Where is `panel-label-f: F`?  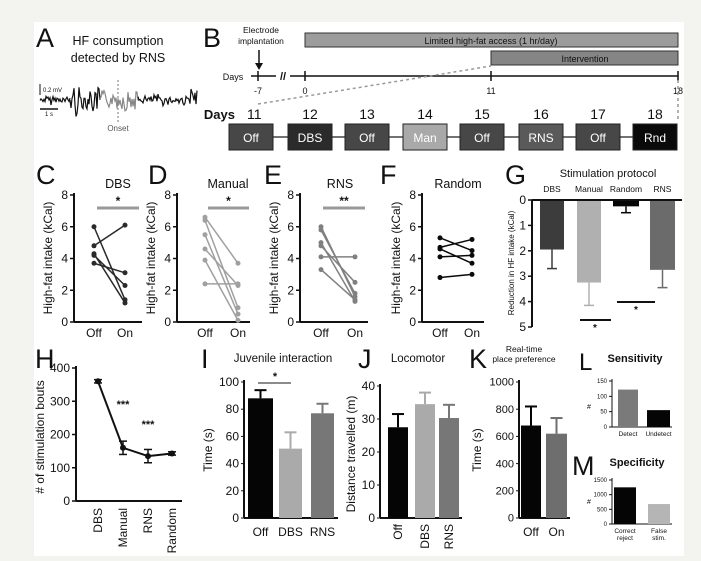
panel-label-f: F is located at coordinates (388, 175).